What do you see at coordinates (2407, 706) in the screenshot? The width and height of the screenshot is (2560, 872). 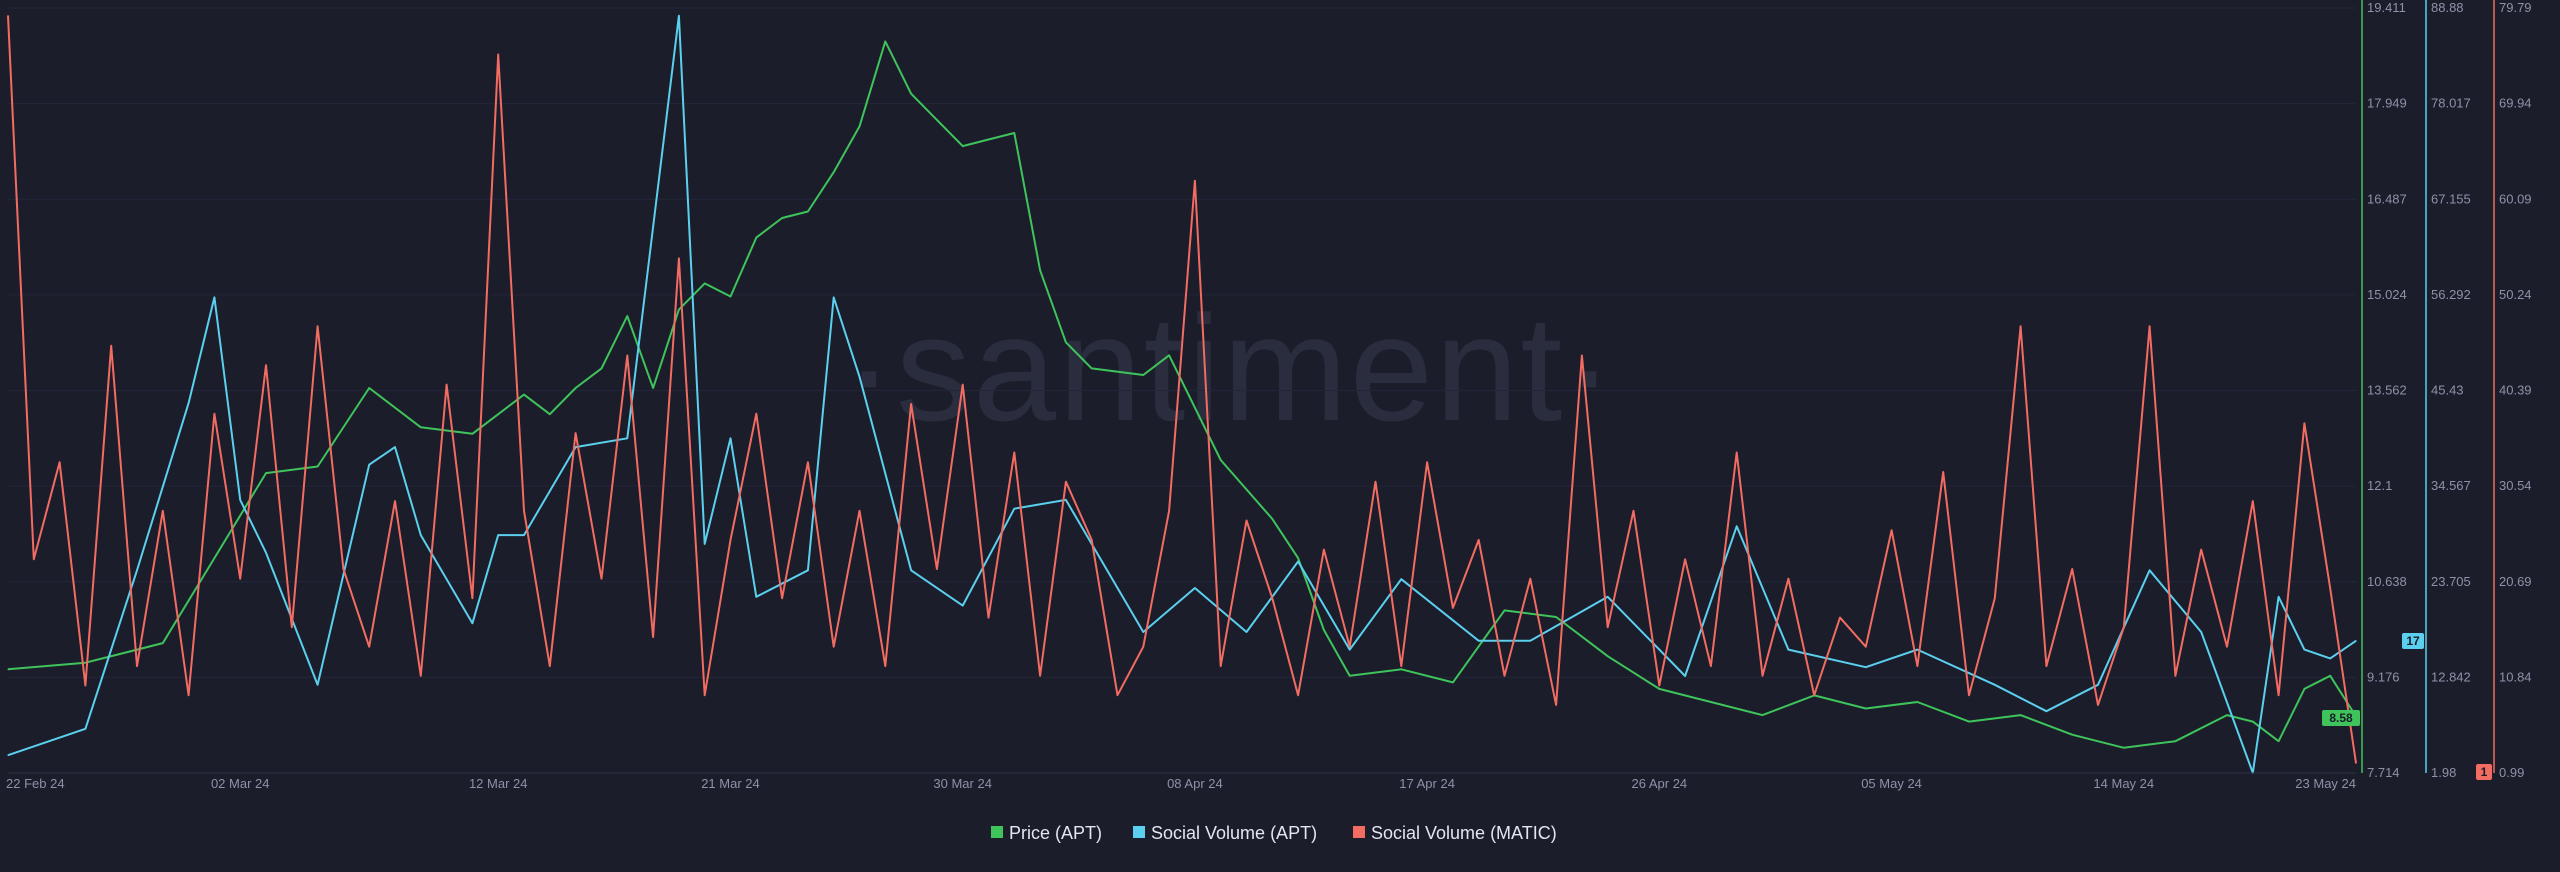 I see `value-badges: 8.58 17 1` at bounding box center [2407, 706].